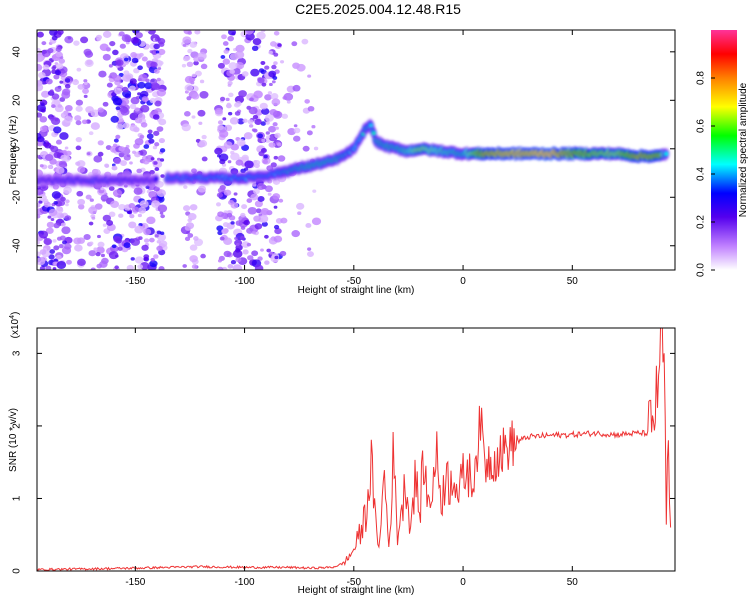 The width and height of the screenshot is (750, 600). Describe the element at coordinates (701, 78) in the screenshot. I see `colorbar-tick-label: 0.8` at that location.